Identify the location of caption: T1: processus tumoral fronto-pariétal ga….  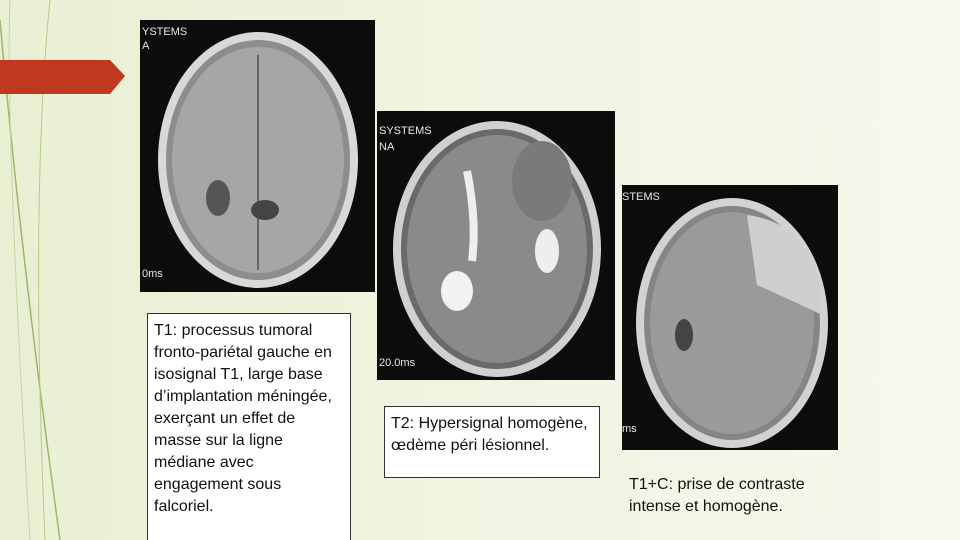
(249, 426).